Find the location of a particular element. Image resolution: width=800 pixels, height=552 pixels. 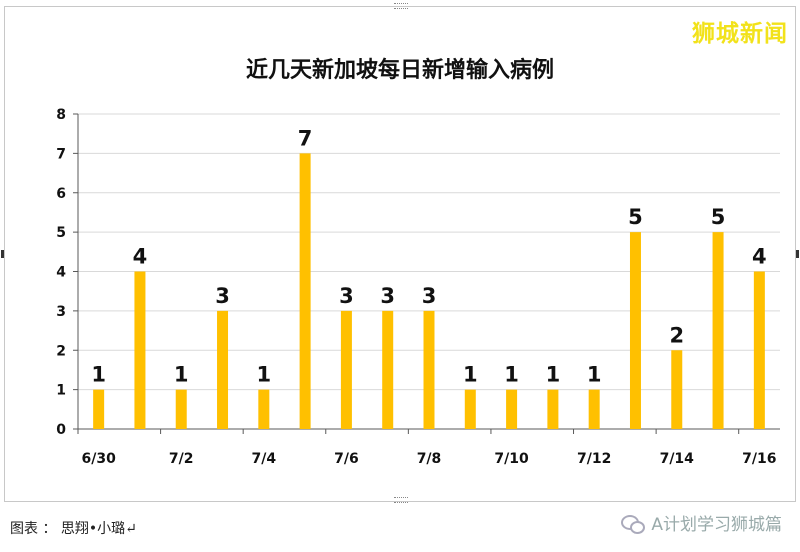

source-text: A计划学习狮城篇 is located at coordinates (716, 525).